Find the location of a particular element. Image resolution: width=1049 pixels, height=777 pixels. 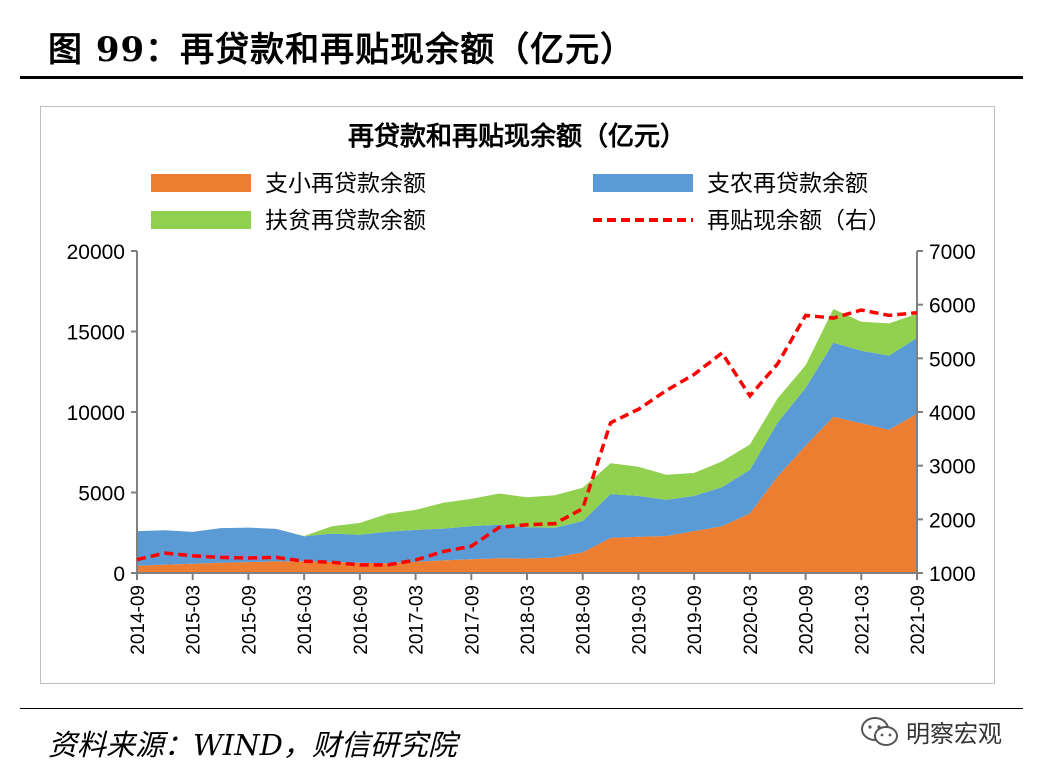

x-tick-label: 2016-03 is located at coordinates (305, 620).